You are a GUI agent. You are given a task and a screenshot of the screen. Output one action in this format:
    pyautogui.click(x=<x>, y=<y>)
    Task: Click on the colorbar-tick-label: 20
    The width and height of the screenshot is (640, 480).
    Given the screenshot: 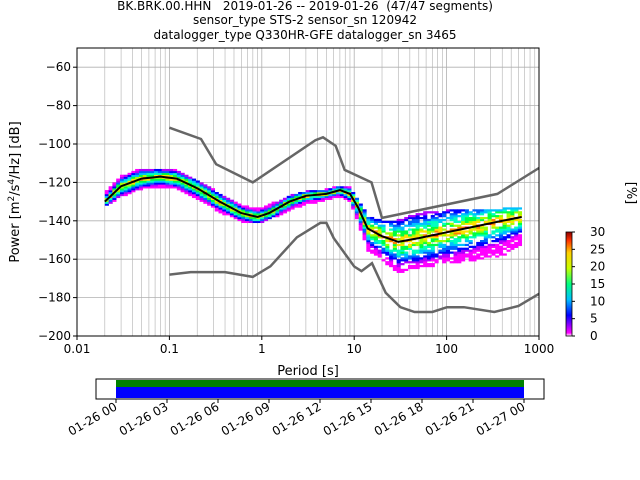 What is the action you would take?
    pyautogui.click(x=597, y=267)
    